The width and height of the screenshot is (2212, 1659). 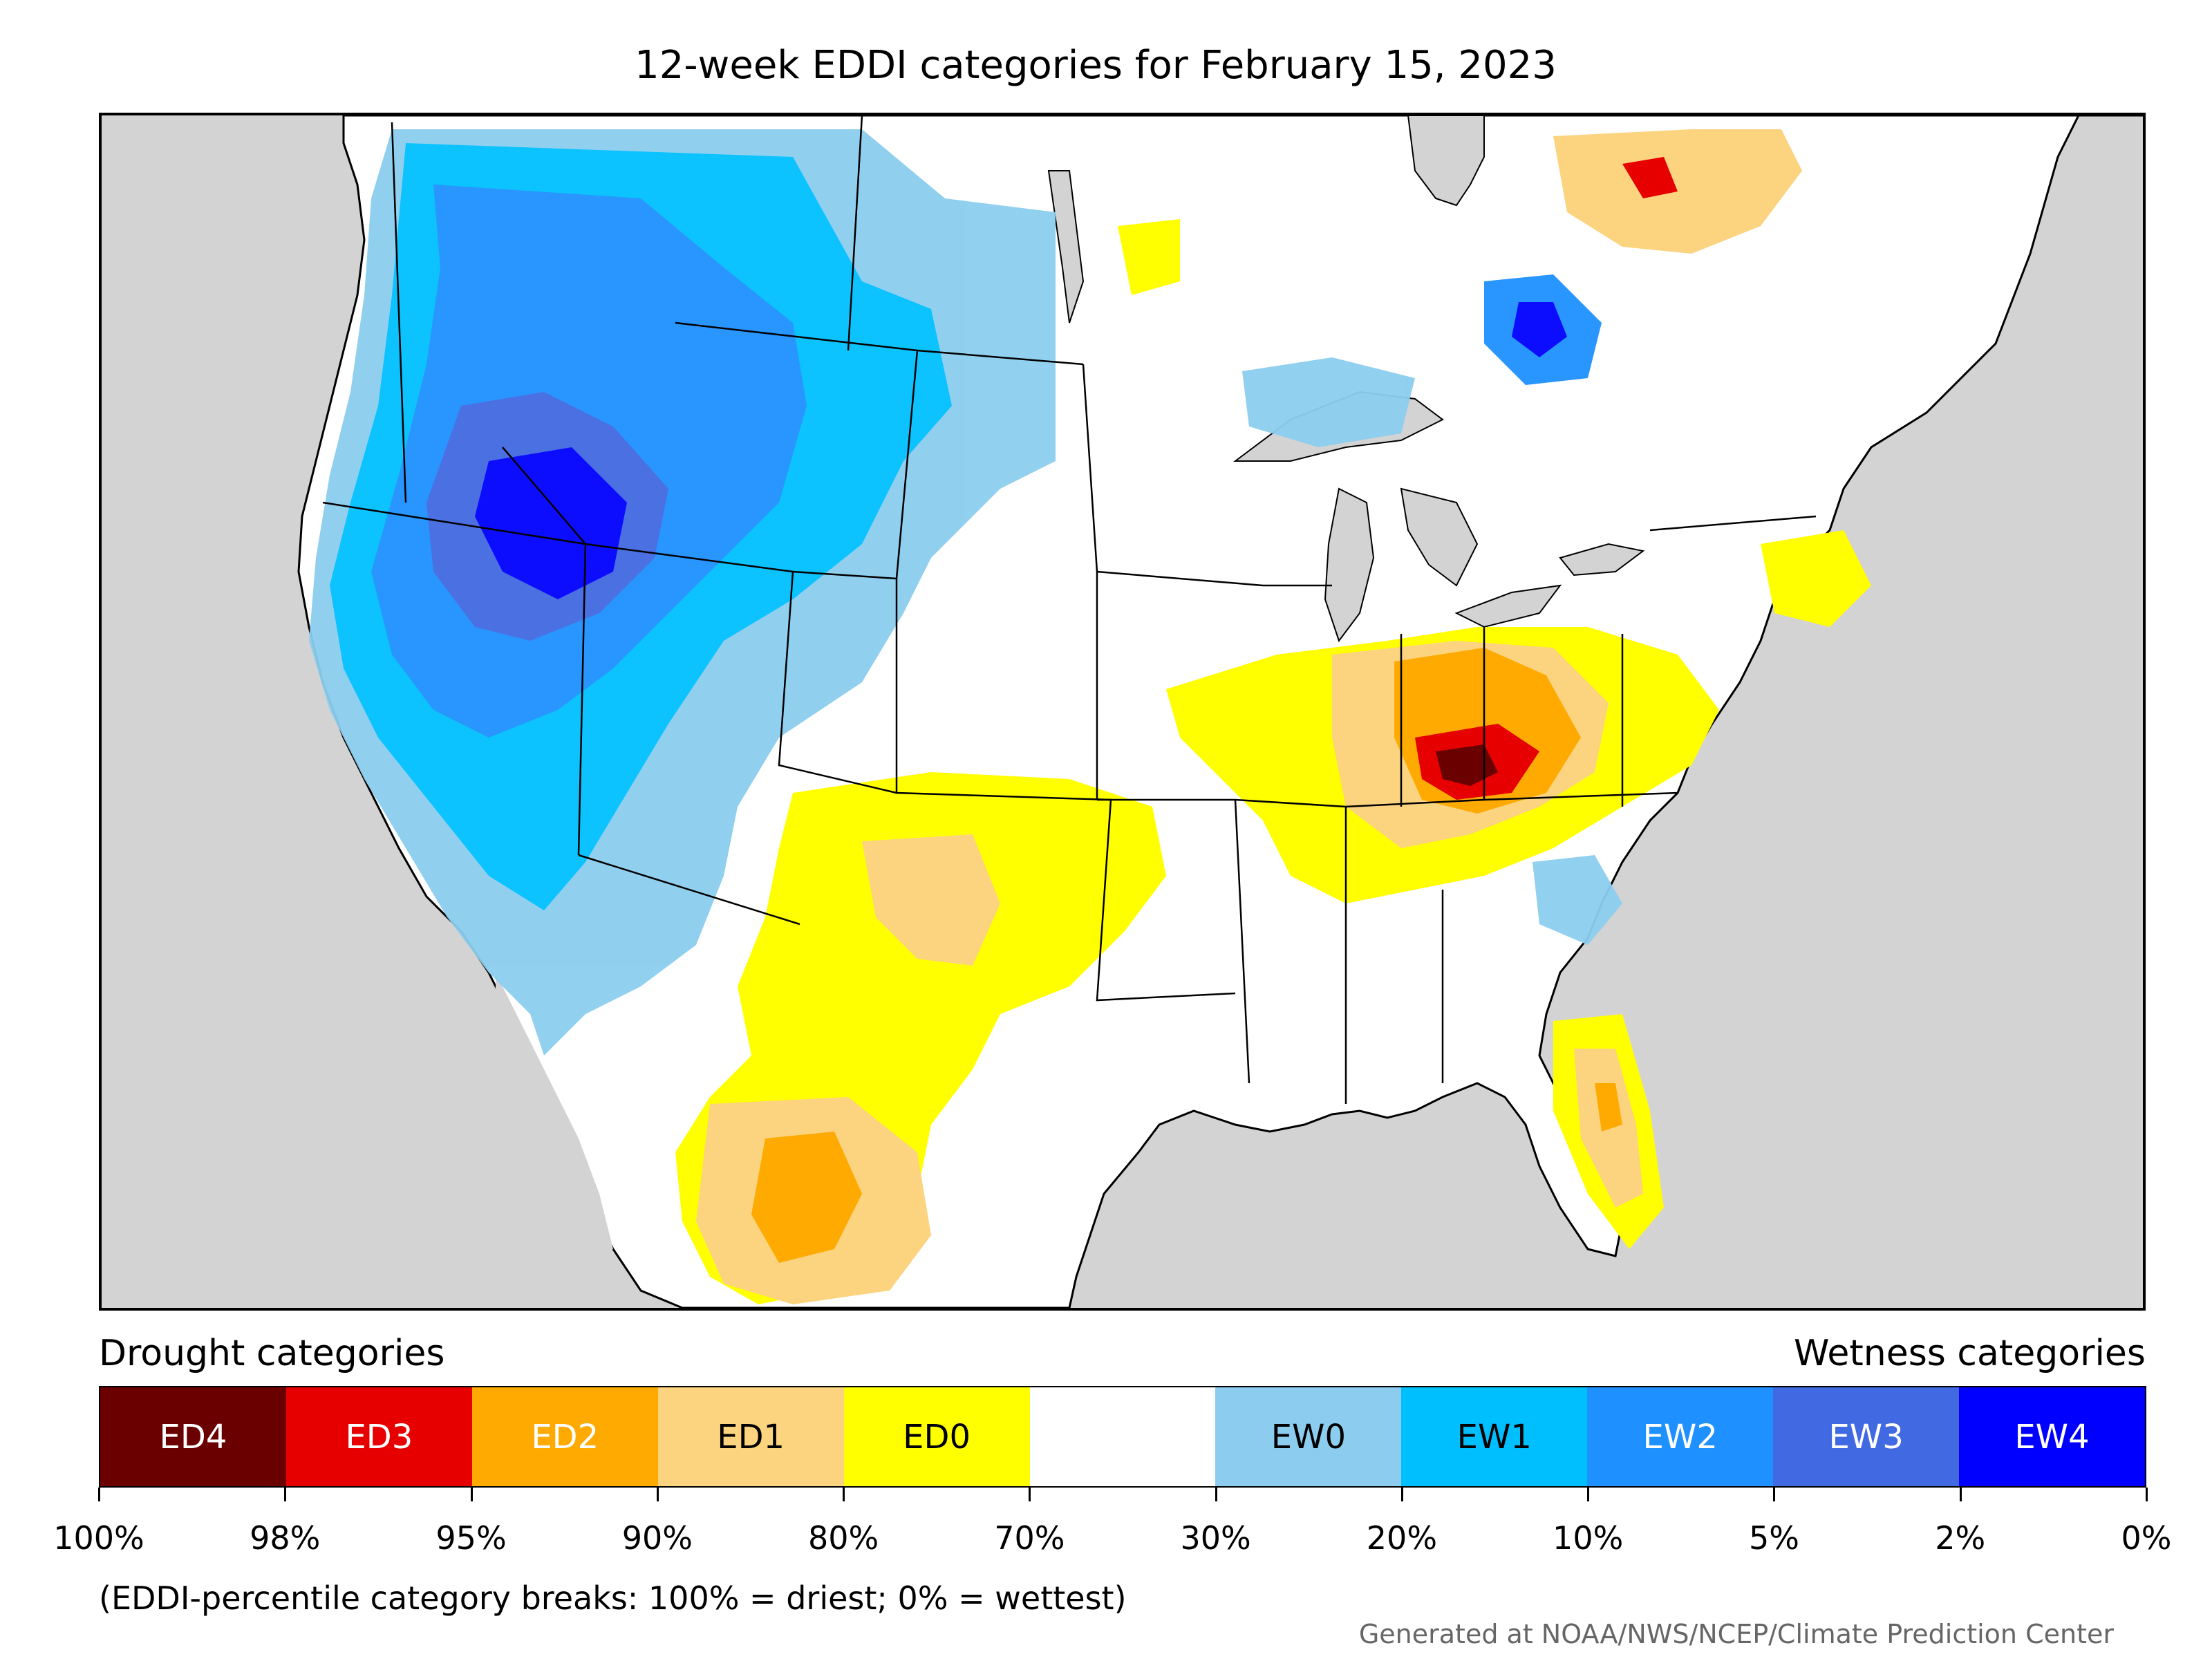 What do you see at coordinates (554, 1114) in the screenshot?
I see `gulf-of-california` at bounding box center [554, 1114].